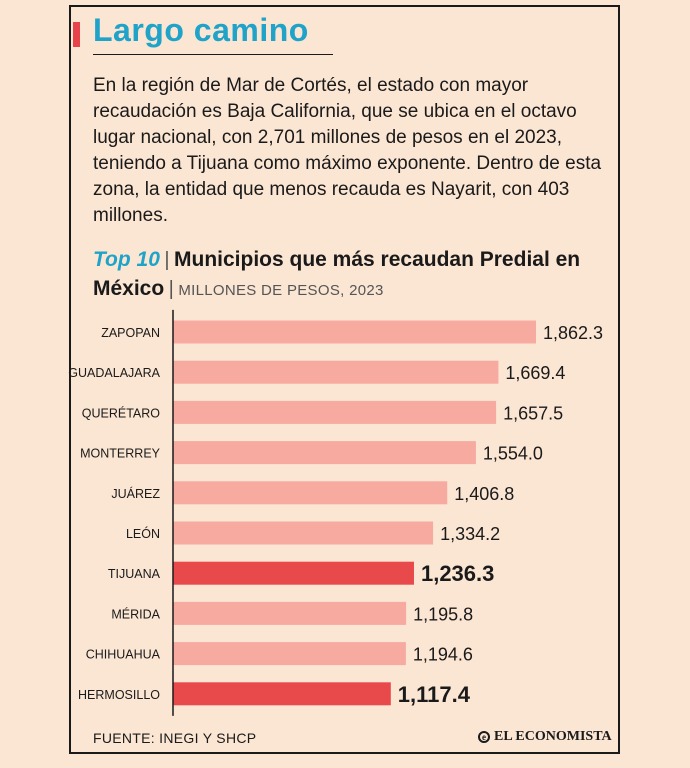 This screenshot has width=690, height=768. I want to click on bar-monterrey, so click(324, 453).